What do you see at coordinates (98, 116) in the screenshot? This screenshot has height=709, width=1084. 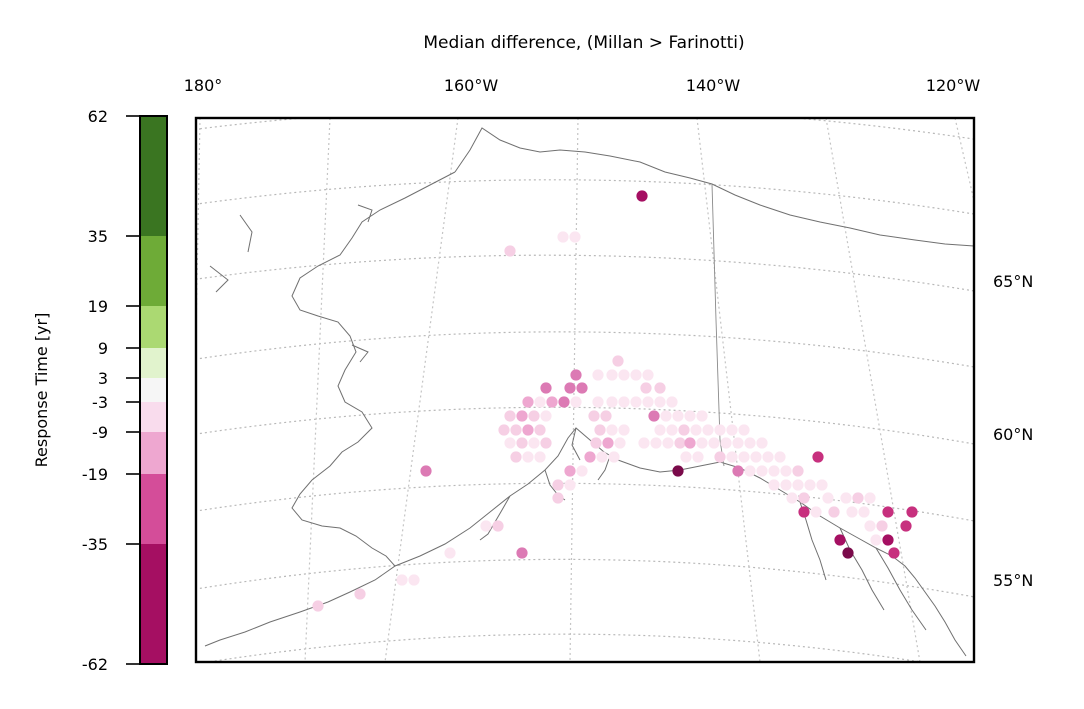 I see `colorbar-tick-label: 62` at bounding box center [98, 116].